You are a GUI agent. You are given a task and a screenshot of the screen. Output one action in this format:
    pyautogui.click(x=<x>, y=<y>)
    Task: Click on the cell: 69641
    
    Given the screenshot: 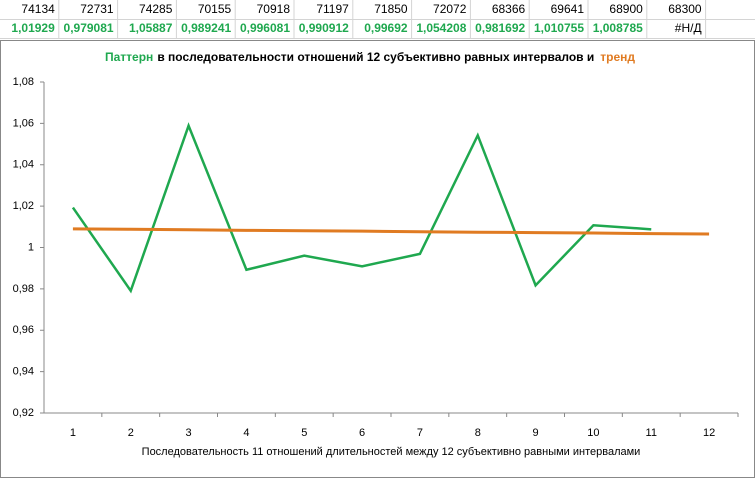 What is the action you would take?
    pyautogui.click(x=568, y=9)
    